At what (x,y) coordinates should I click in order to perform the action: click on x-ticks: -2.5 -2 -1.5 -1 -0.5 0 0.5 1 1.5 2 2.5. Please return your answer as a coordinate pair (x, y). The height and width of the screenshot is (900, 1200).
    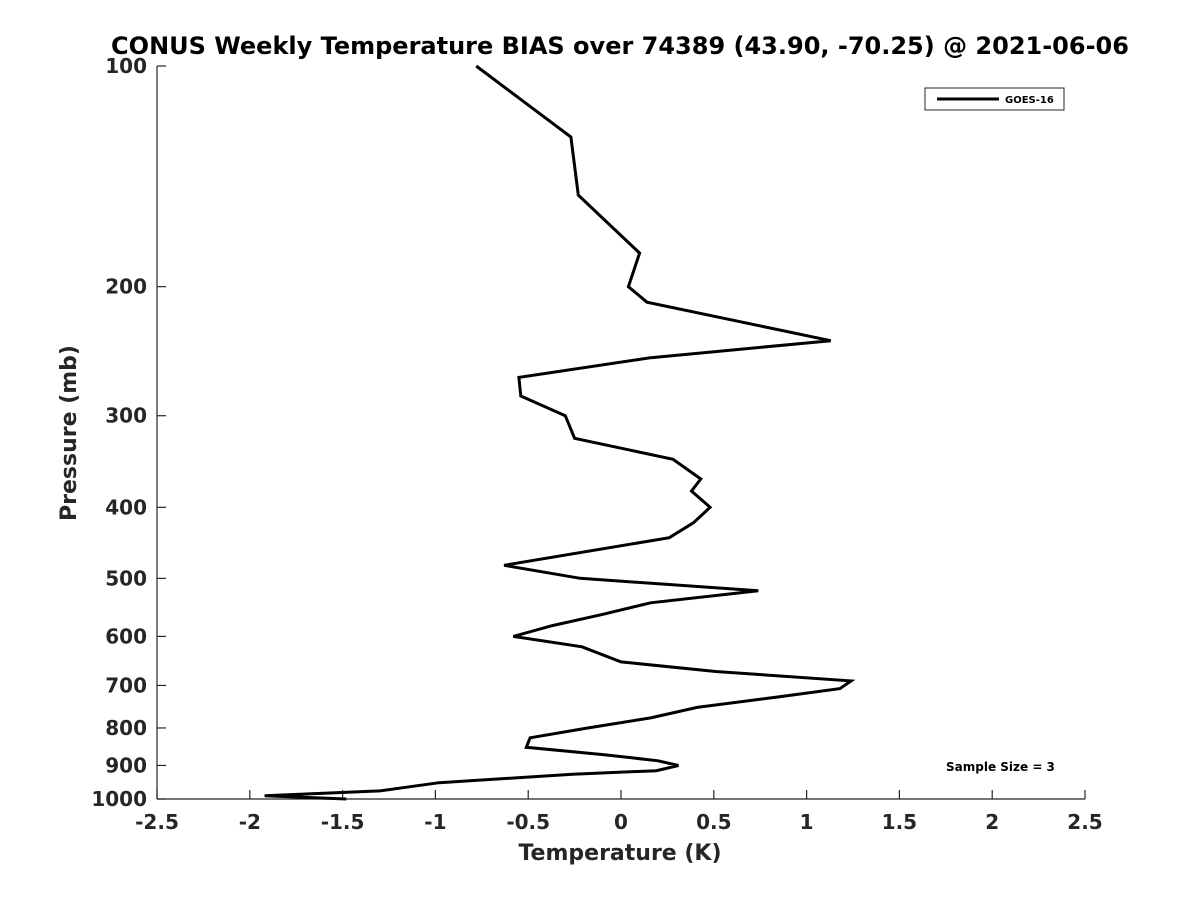
    Looking at the image, I should click on (619, 812).